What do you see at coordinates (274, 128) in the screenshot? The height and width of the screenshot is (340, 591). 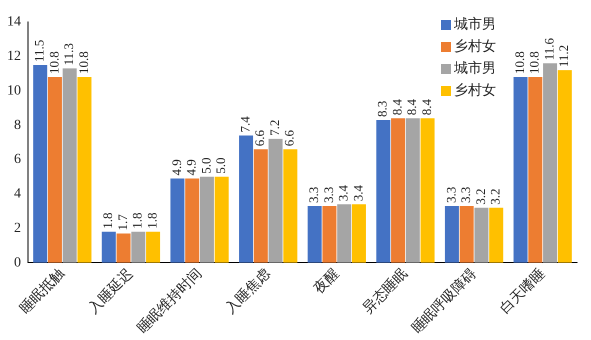 I see `data-label: 7.2` at bounding box center [274, 128].